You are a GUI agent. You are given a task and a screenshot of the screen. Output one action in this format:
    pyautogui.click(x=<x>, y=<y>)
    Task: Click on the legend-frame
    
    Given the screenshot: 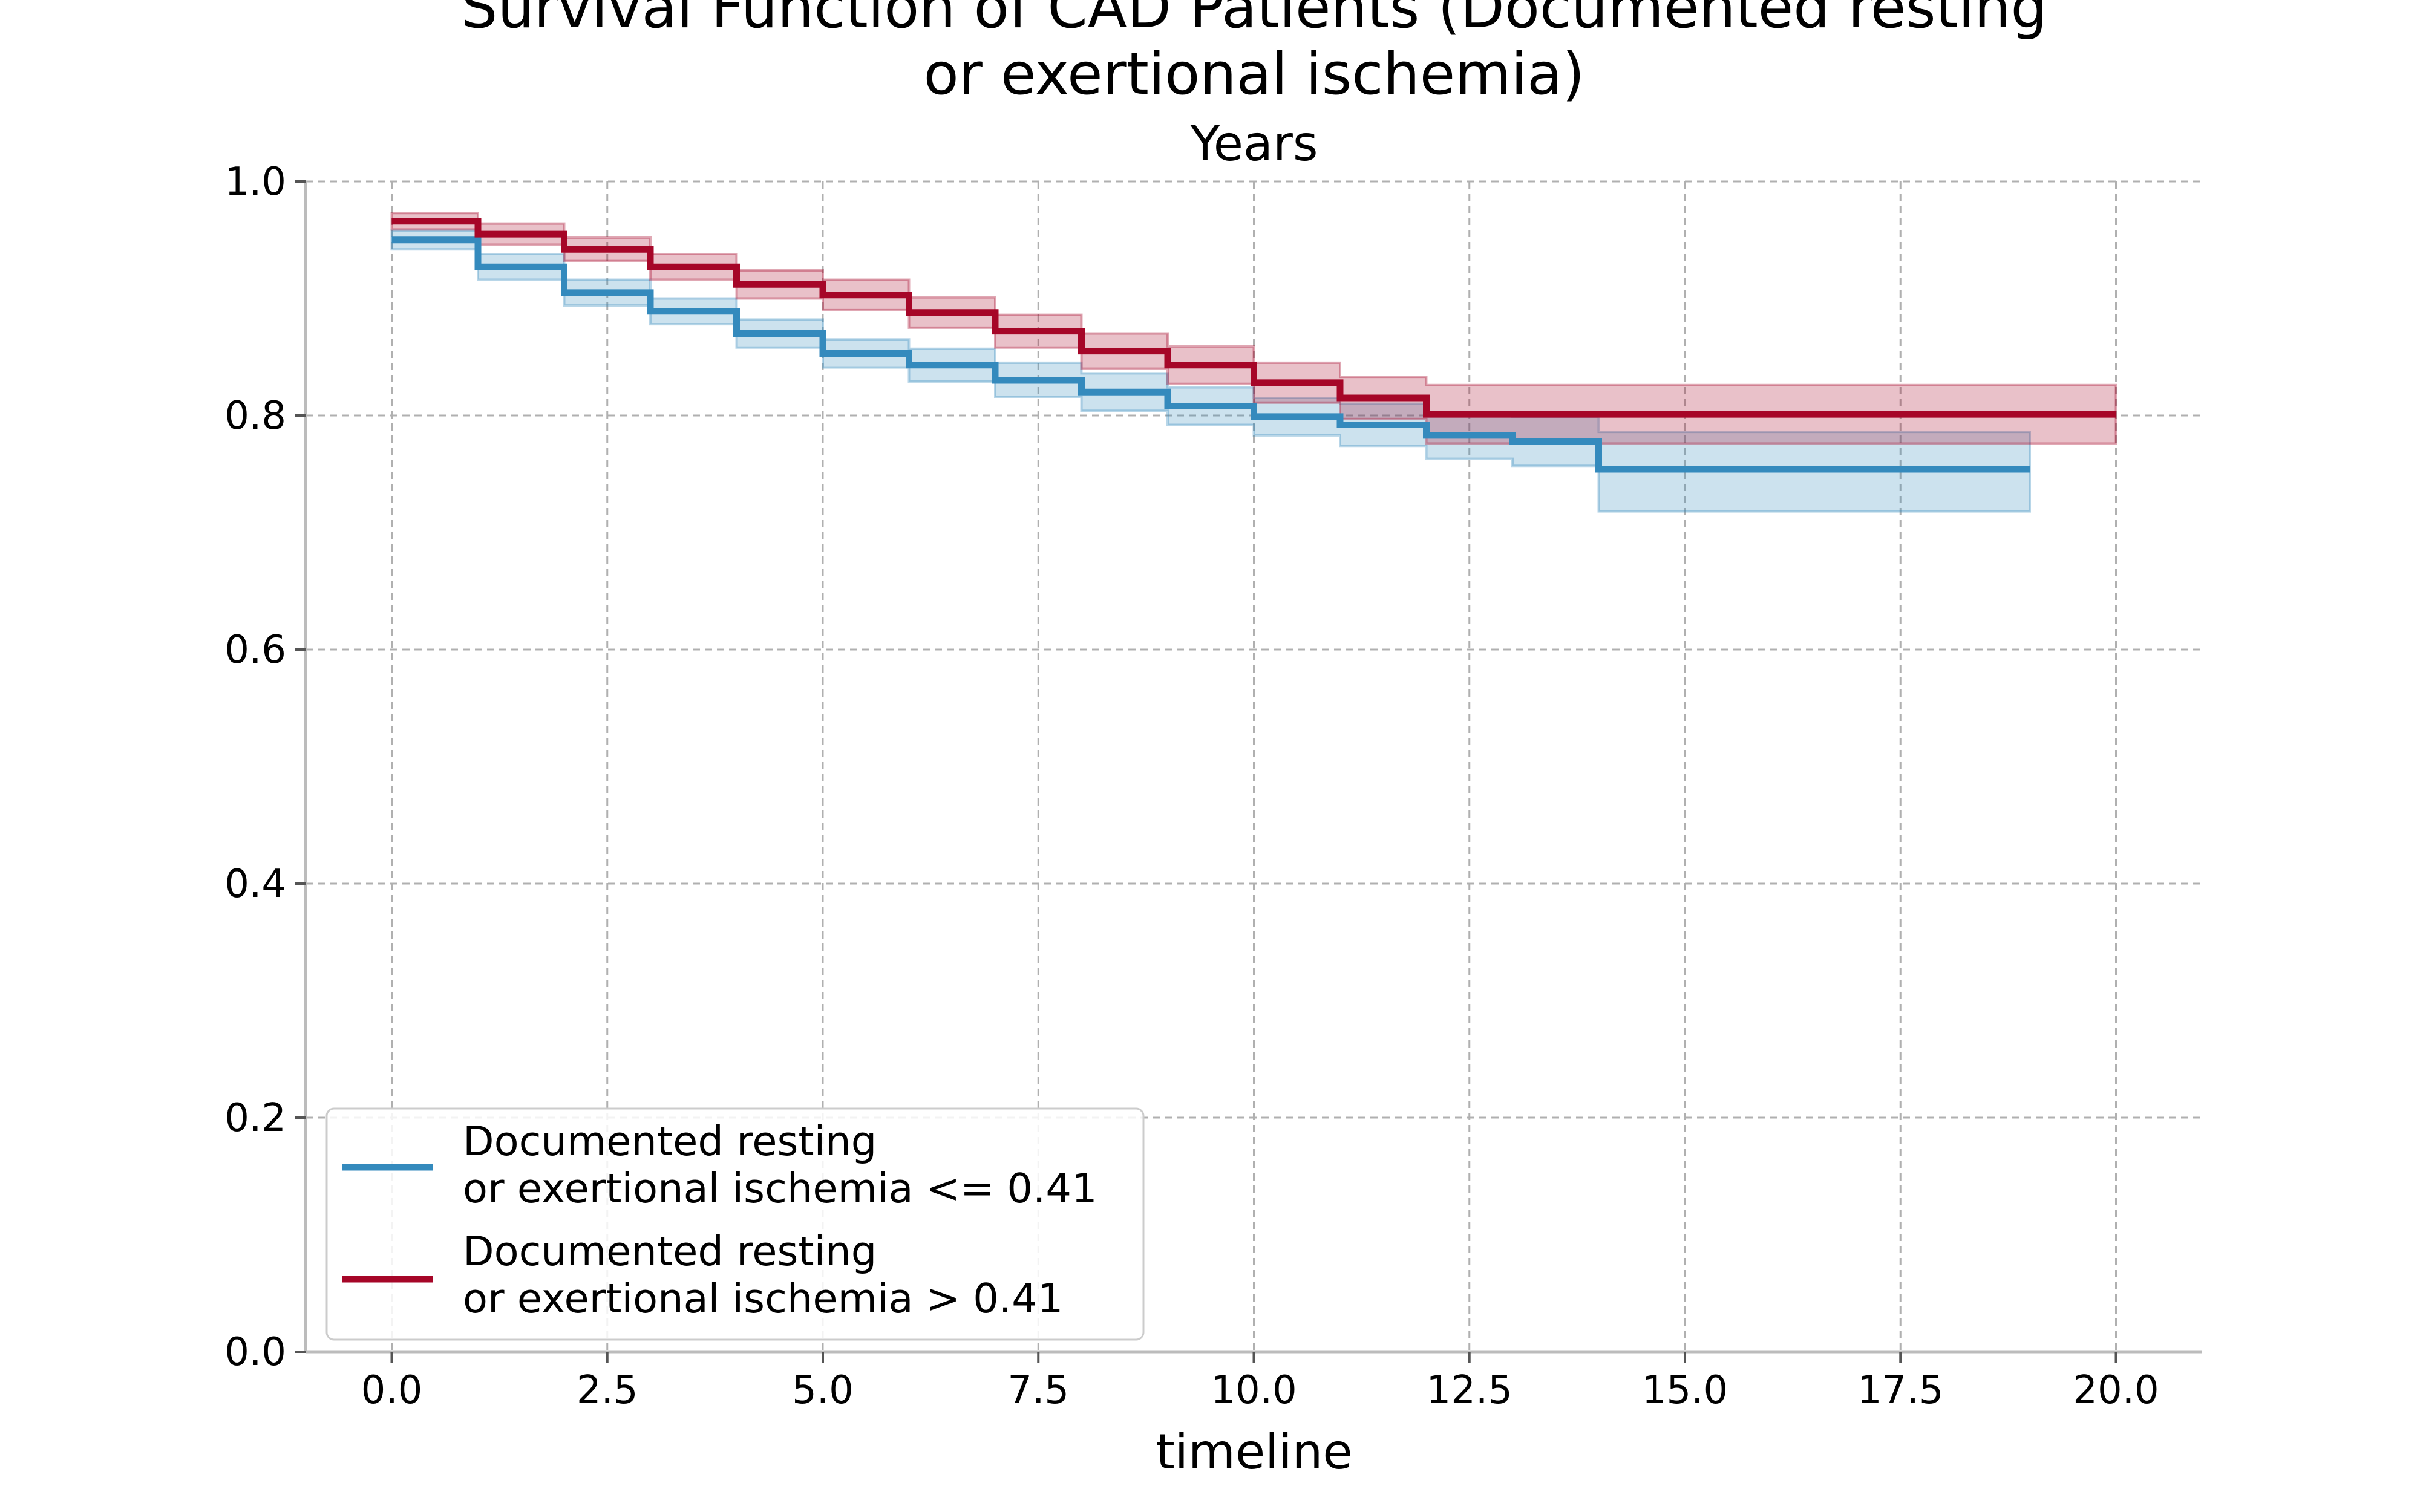 What is the action you would take?
    pyautogui.click(x=735, y=1224)
    